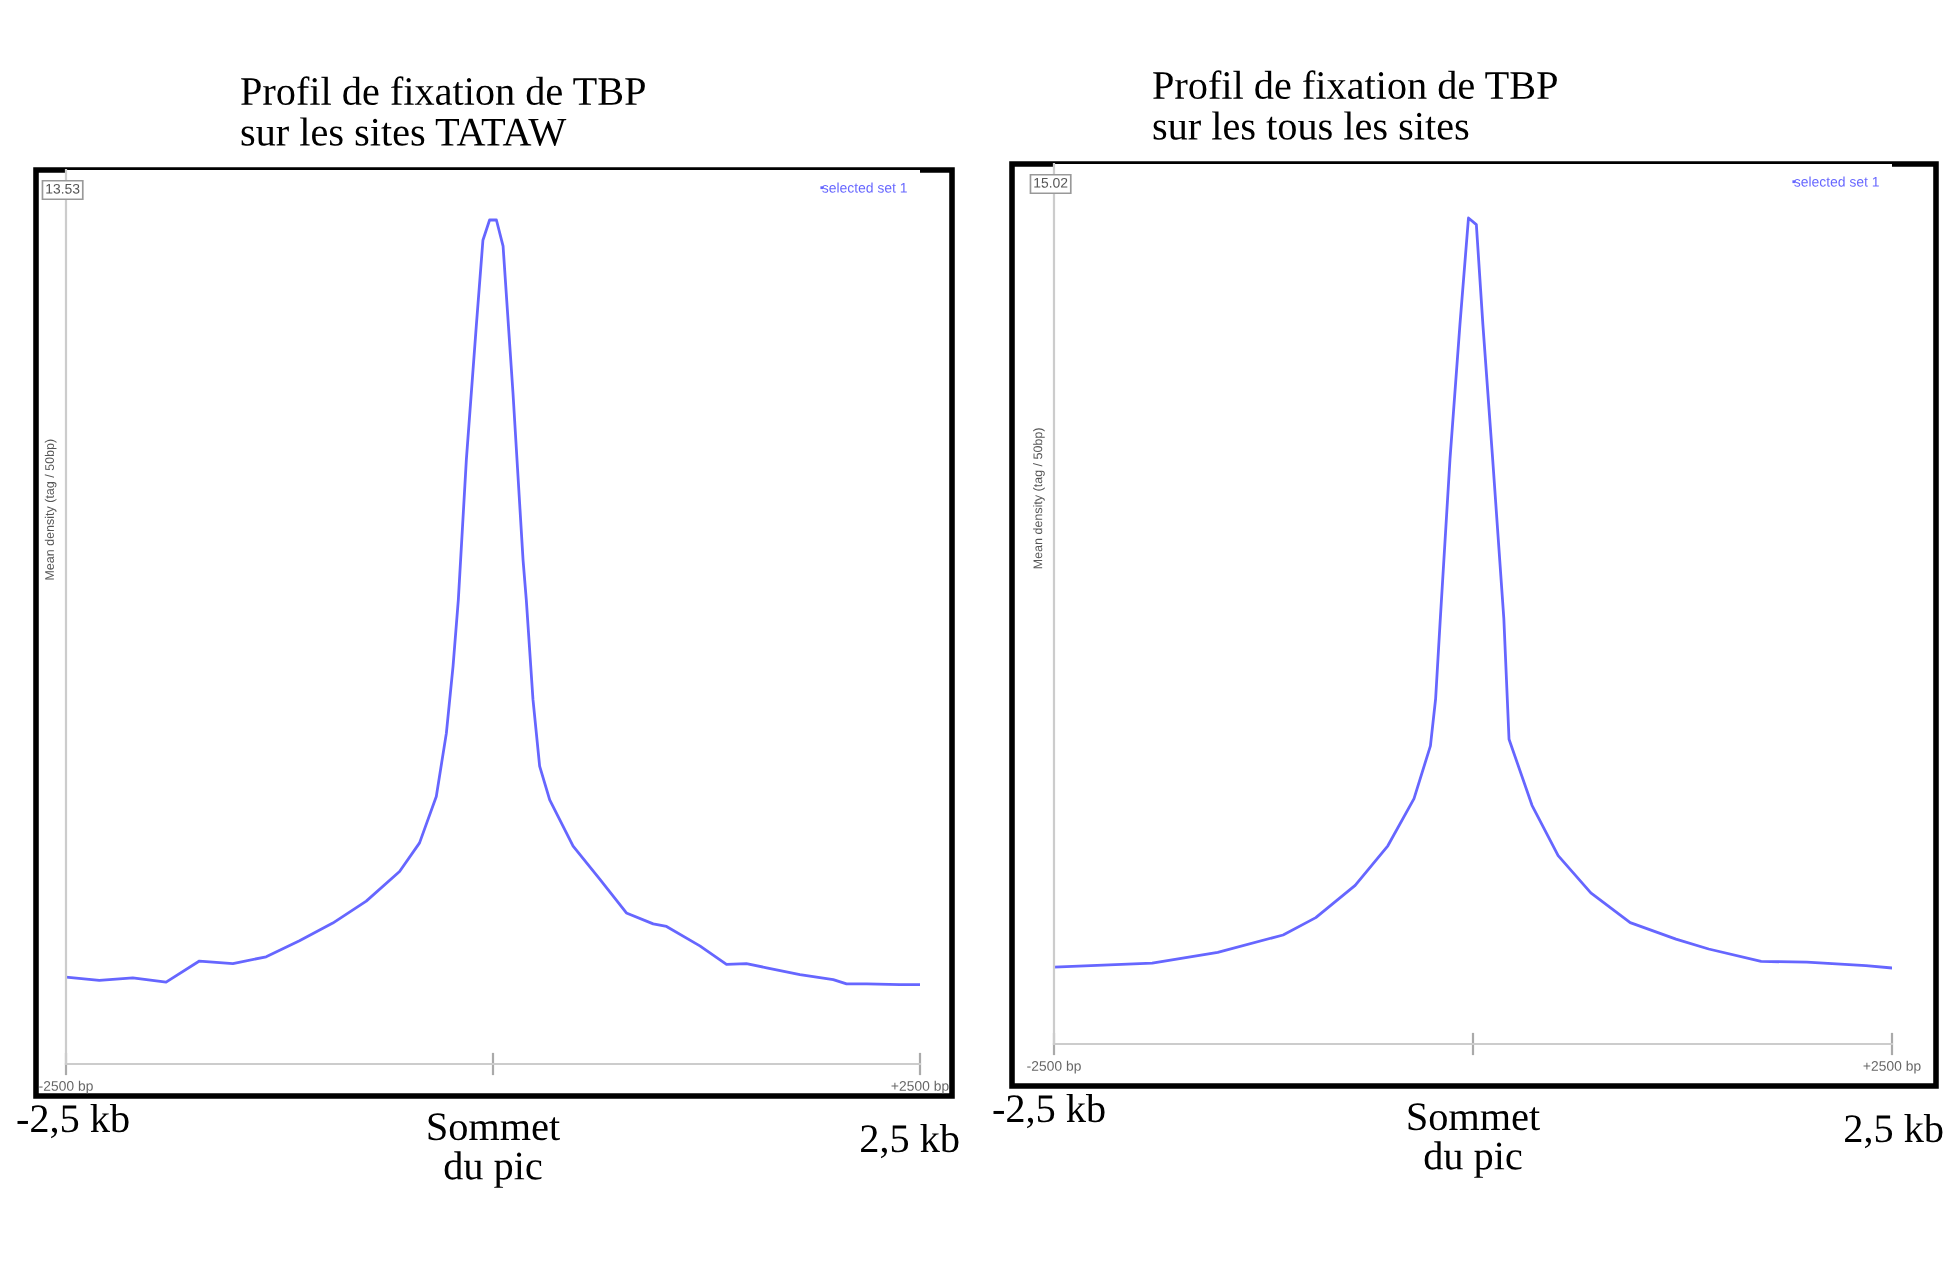 Image resolution: width=1958 pixels, height=1282 pixels. I want to click on chart-title: Profil de fixation de TBP sur les tous les sites, so click(1355, 105).